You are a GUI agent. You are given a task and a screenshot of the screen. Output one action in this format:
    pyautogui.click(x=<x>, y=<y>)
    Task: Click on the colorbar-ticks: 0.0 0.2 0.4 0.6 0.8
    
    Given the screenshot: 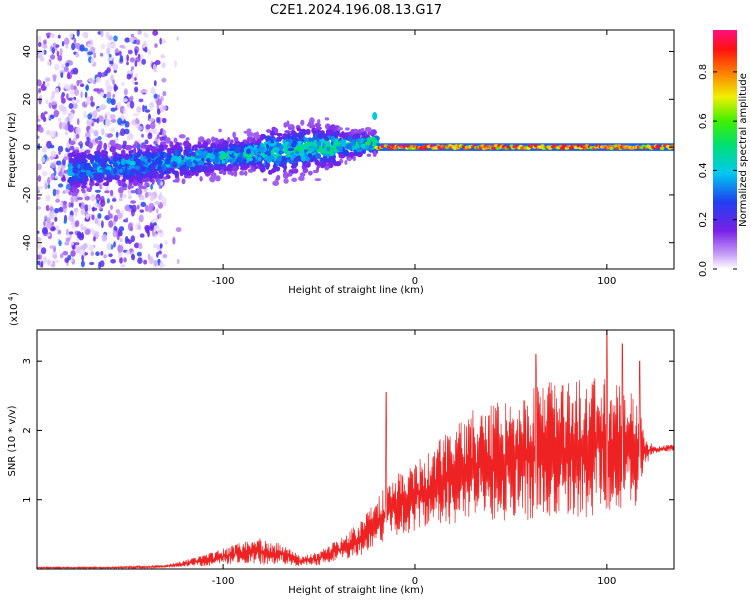 What is the action you would take?
    pyautogui.click(x=717, y=170)
    